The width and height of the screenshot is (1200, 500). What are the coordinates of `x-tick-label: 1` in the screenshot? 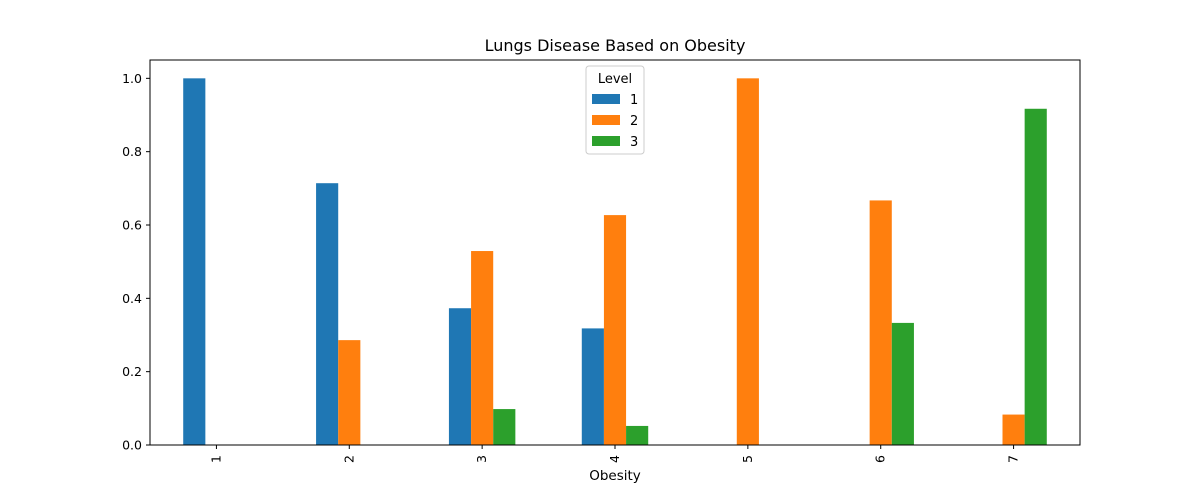 It's located at (215, 459).